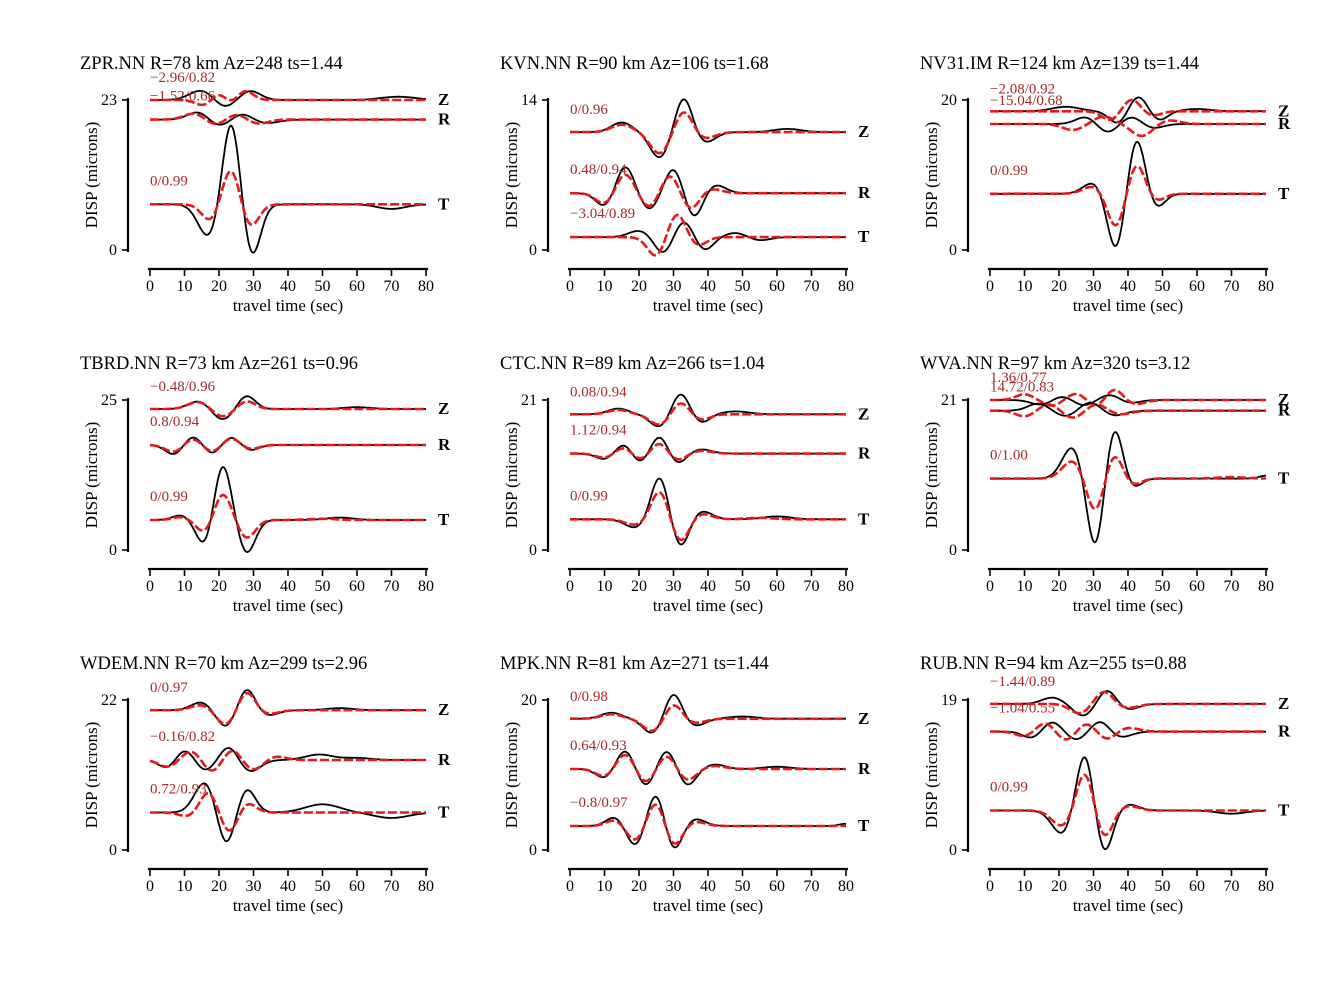  Describe the element at coordinates (634, 64) in the screenshot. I see `panel-title: KVN.NN R=90 km Az=106 ts=1.68` at that location.